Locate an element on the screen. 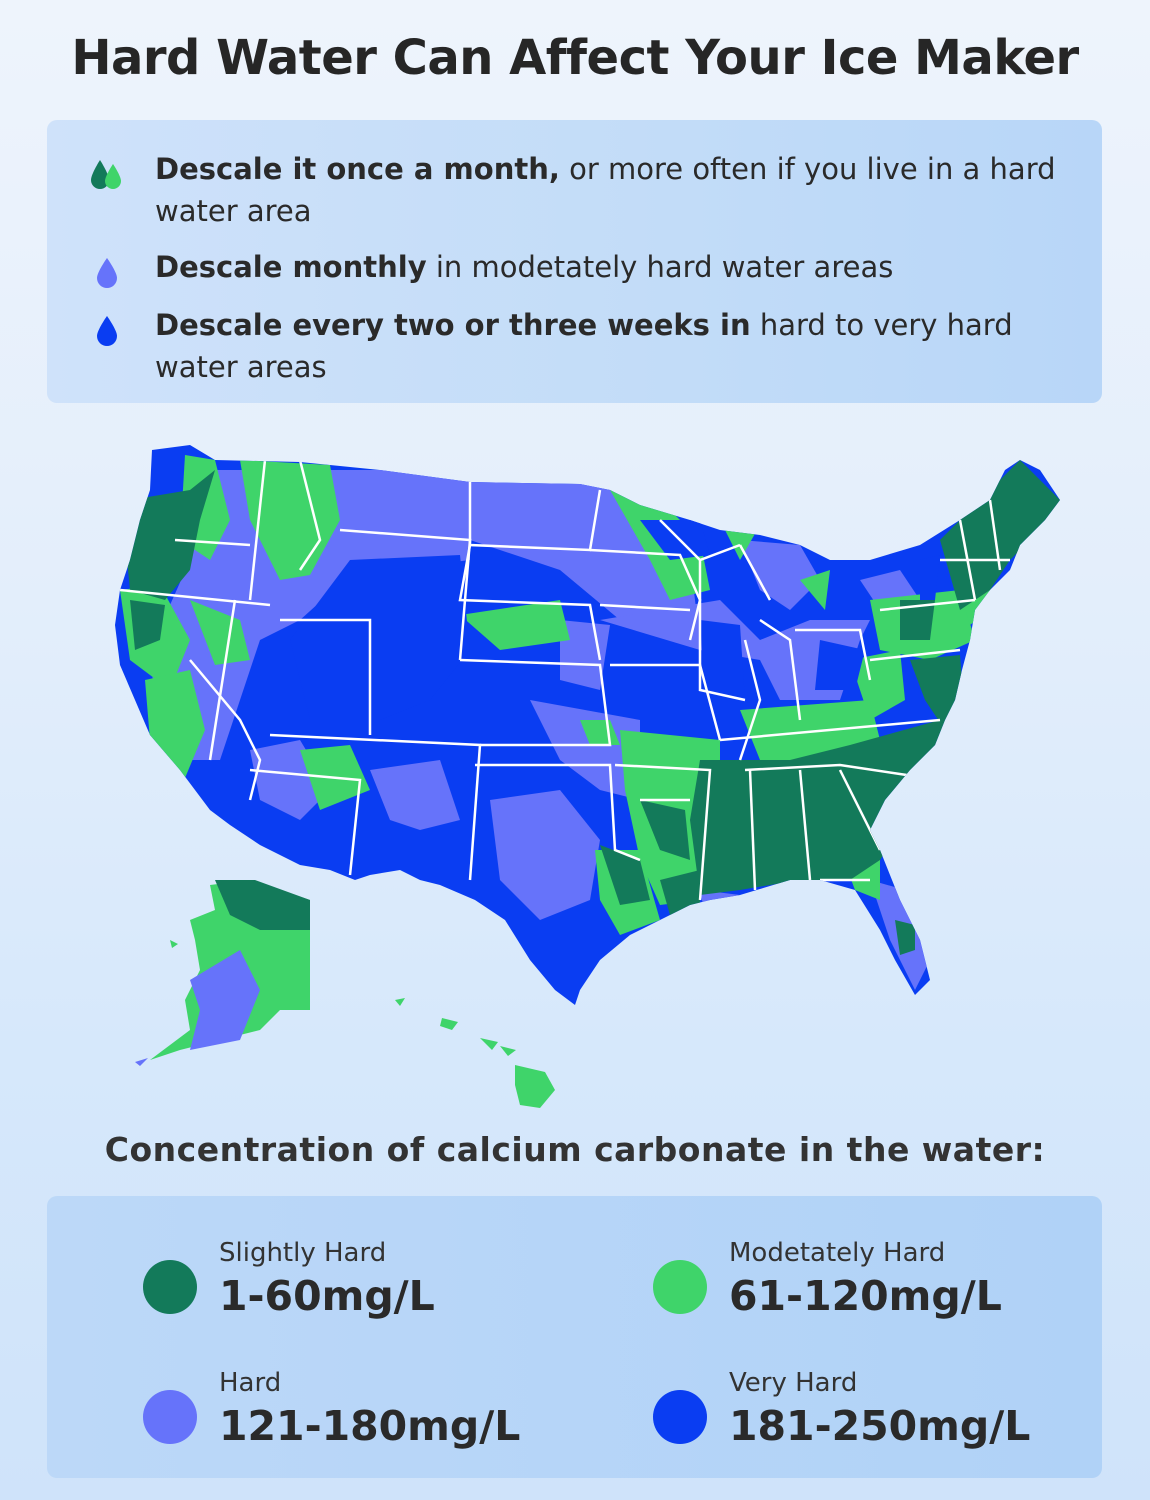 Image resolution: width=1150 pixels, height=1500 pixels. legend-item-moderately-hard: Modetately Hard 61-120mg/L is located at coordinates (863, 1283).